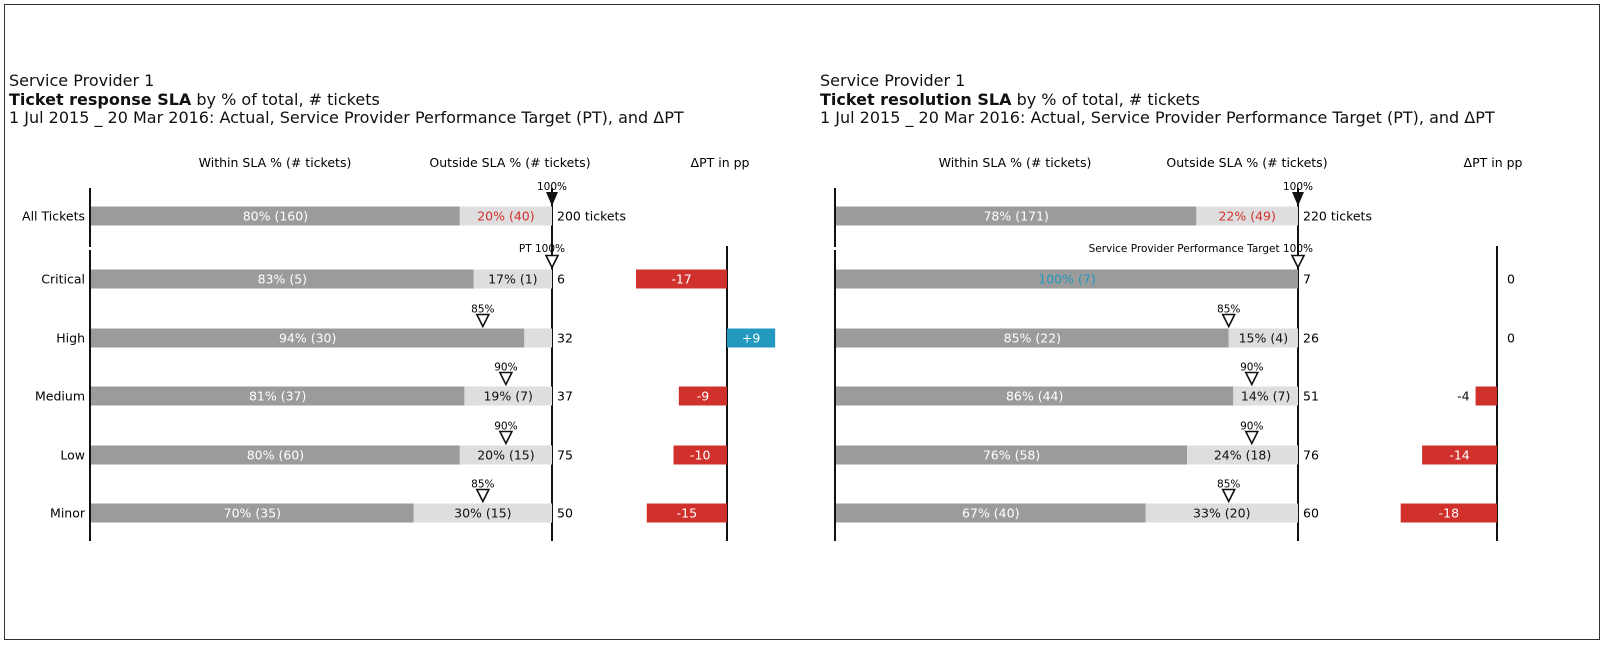 This screenshot has height=645, width=1605. I want to click on category-label: Low, so click(72, 455).